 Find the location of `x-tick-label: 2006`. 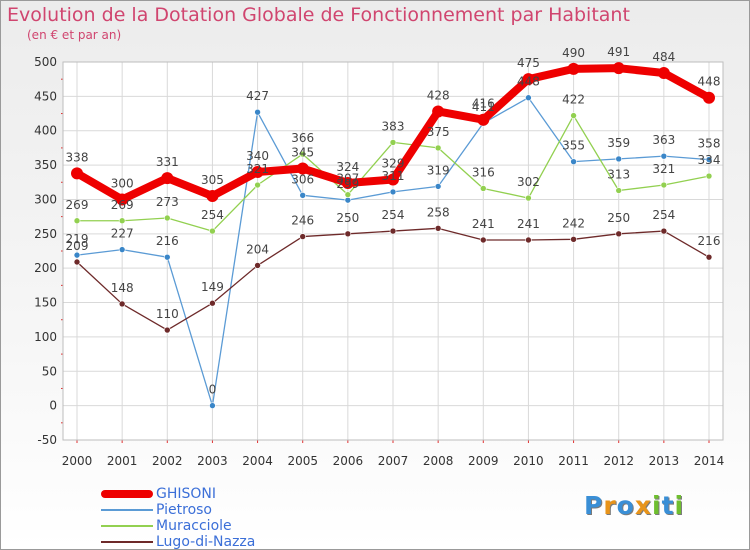

x-tick-label: 2006 is located at coordinates (348, 461).